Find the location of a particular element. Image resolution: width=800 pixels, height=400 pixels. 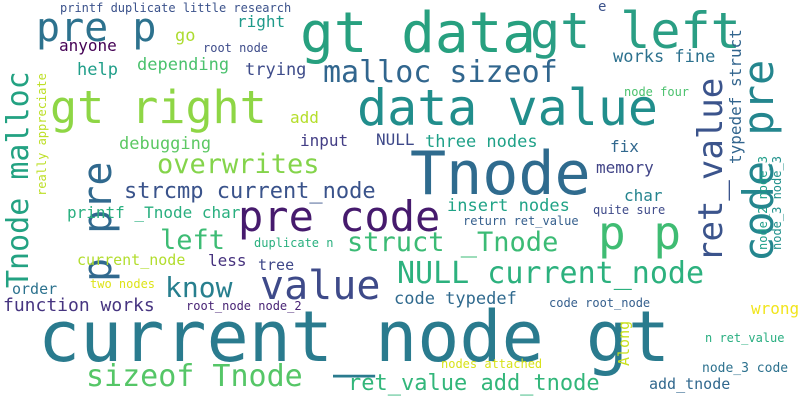

word-strcmp-current-node: strcmp current_node is located at coordinates (250, 191).